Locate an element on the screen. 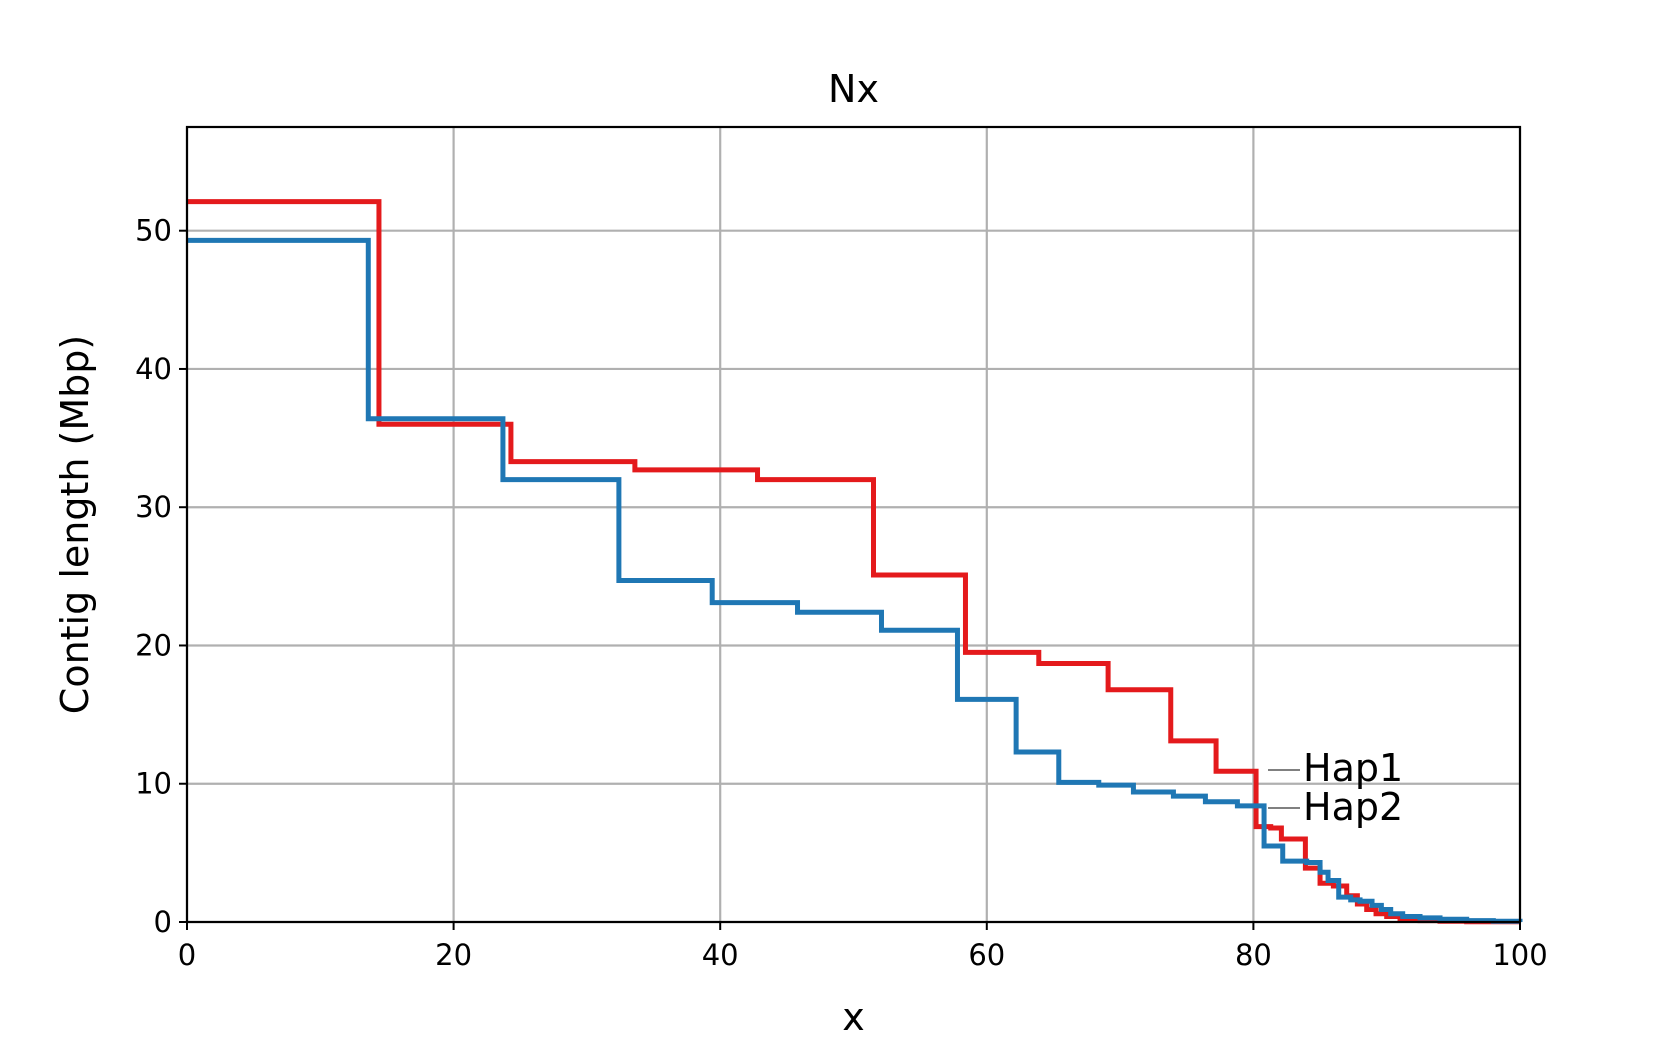 The image size is (1672, 1038). x-tick-label: 20 is located at coordinates (453, 955).